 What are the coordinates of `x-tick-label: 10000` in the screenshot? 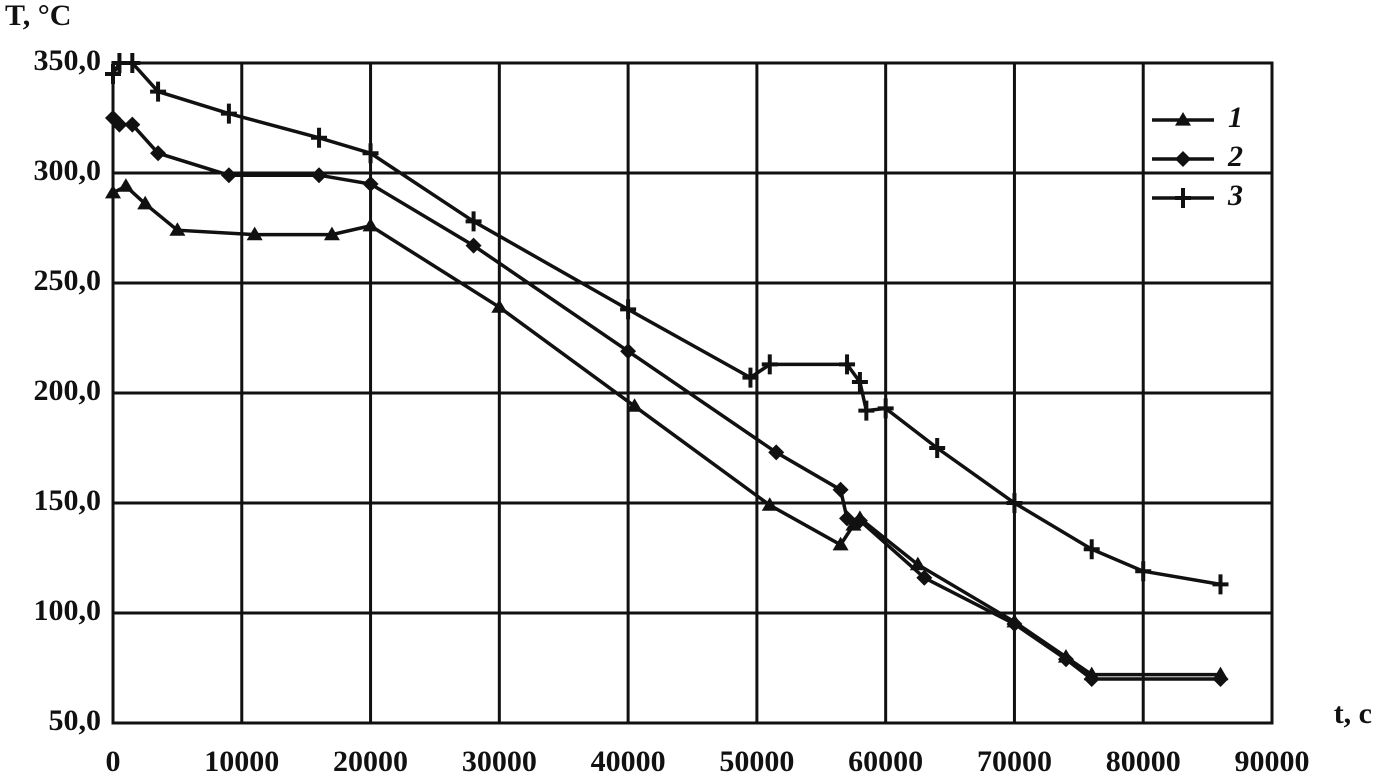 It's located at (241, 761).